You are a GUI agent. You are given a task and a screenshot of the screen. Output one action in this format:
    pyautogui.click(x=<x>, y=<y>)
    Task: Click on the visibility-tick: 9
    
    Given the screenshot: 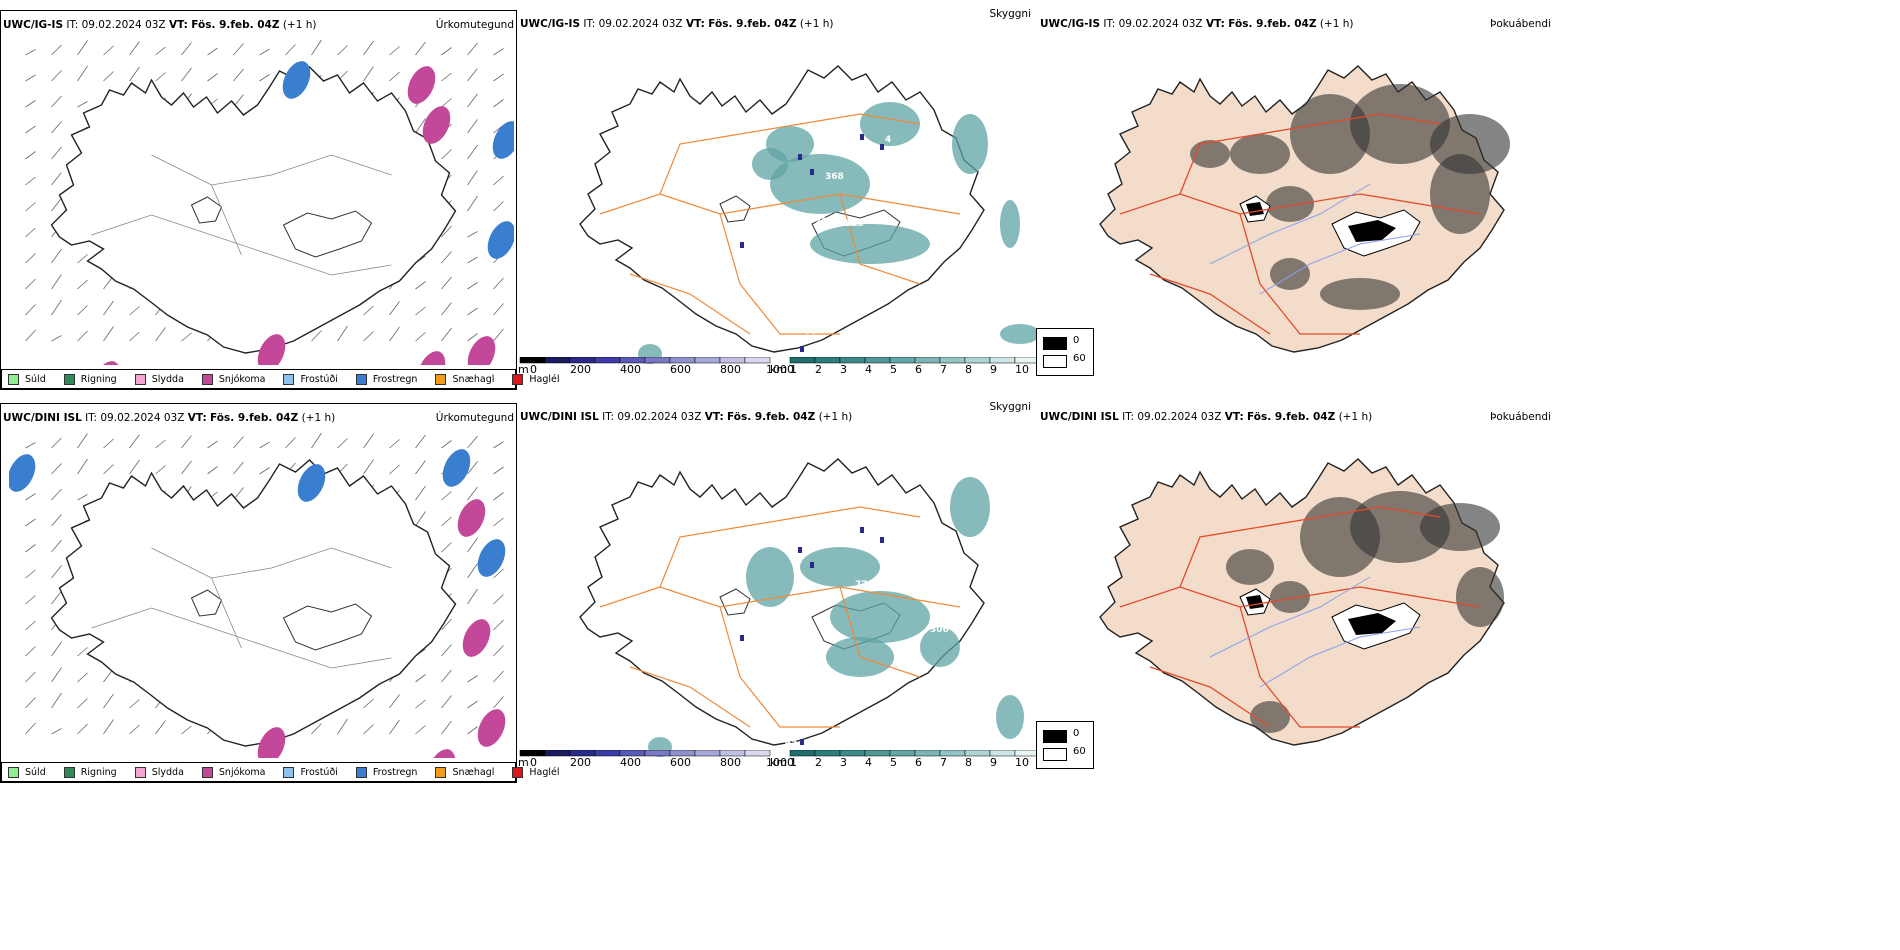 What is the action you would take?
    pyautogui.click(x=993, y=369)
    